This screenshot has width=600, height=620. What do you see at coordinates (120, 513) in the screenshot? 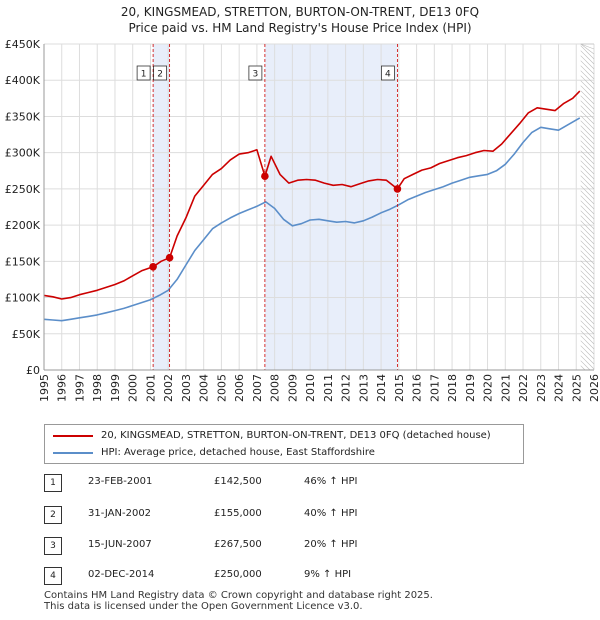
I see `transaction-date: 31-JAN-2002` at bounding box center [120, 513].